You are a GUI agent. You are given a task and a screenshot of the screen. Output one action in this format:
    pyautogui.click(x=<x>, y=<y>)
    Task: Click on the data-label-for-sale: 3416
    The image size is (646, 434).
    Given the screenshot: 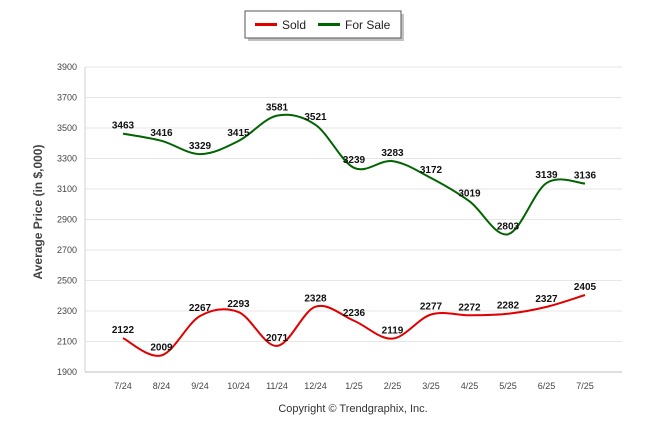 What is the action you would take?
    pyautogui.click(x=161, y=133)
    